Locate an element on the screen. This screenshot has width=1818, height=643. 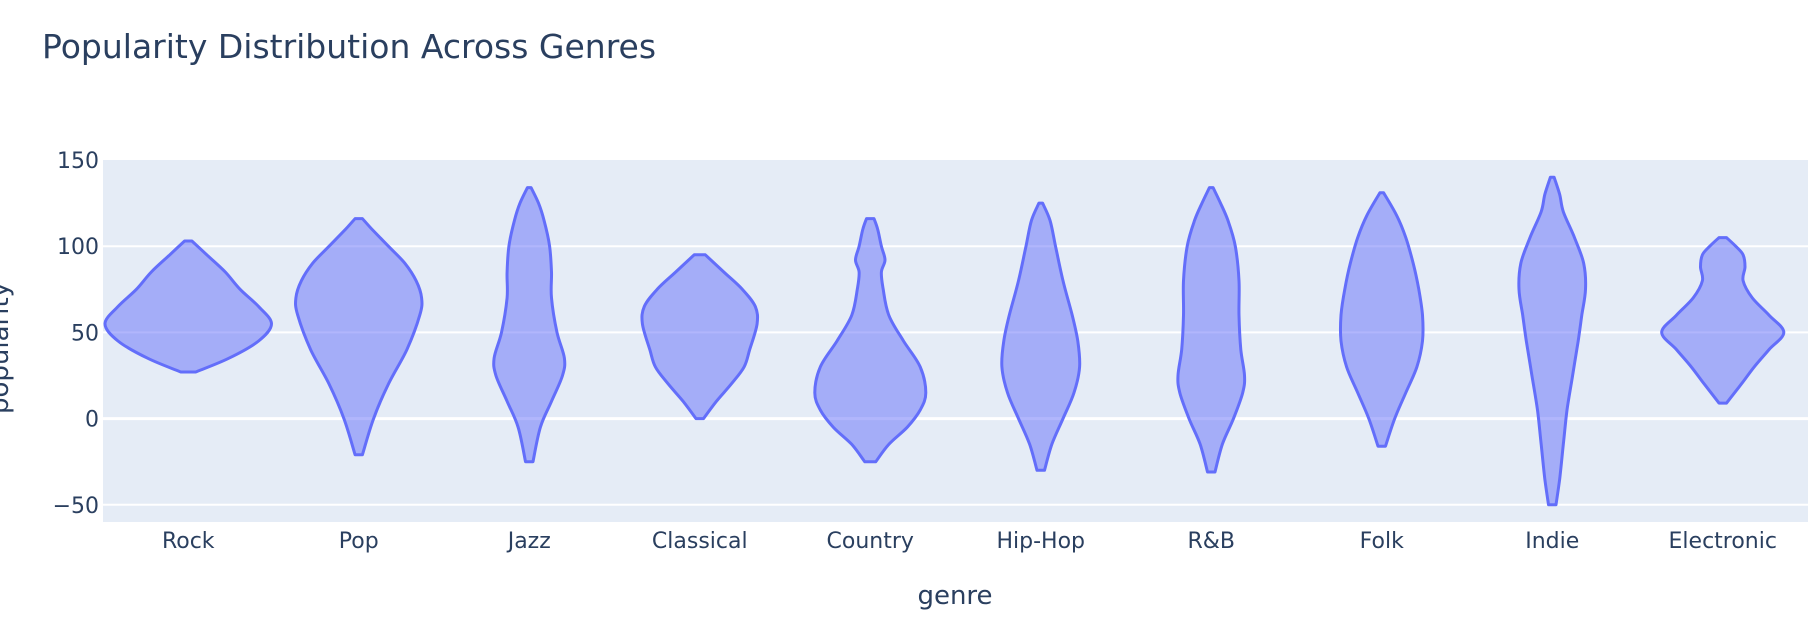
y-tick-label: 100 is located at coordinates (78, 247).